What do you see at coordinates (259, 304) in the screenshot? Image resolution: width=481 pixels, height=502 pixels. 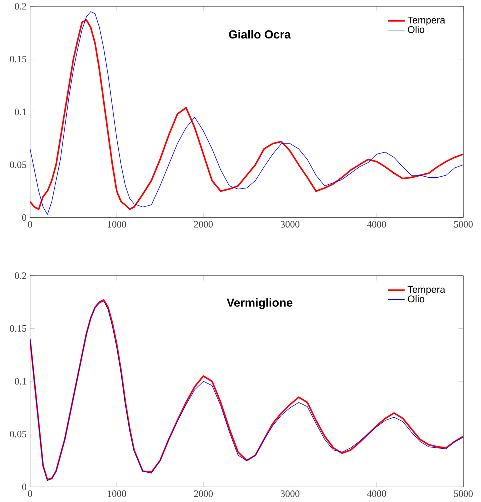 I see `text: Vermiglione` at bounding box center [259, 304].